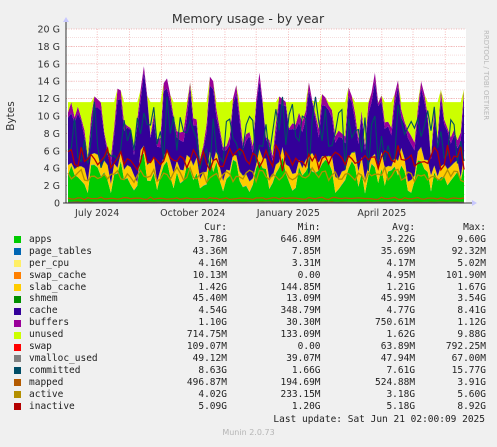  I want to click on legend-cur-value: 4.54G, so click(192, 311).